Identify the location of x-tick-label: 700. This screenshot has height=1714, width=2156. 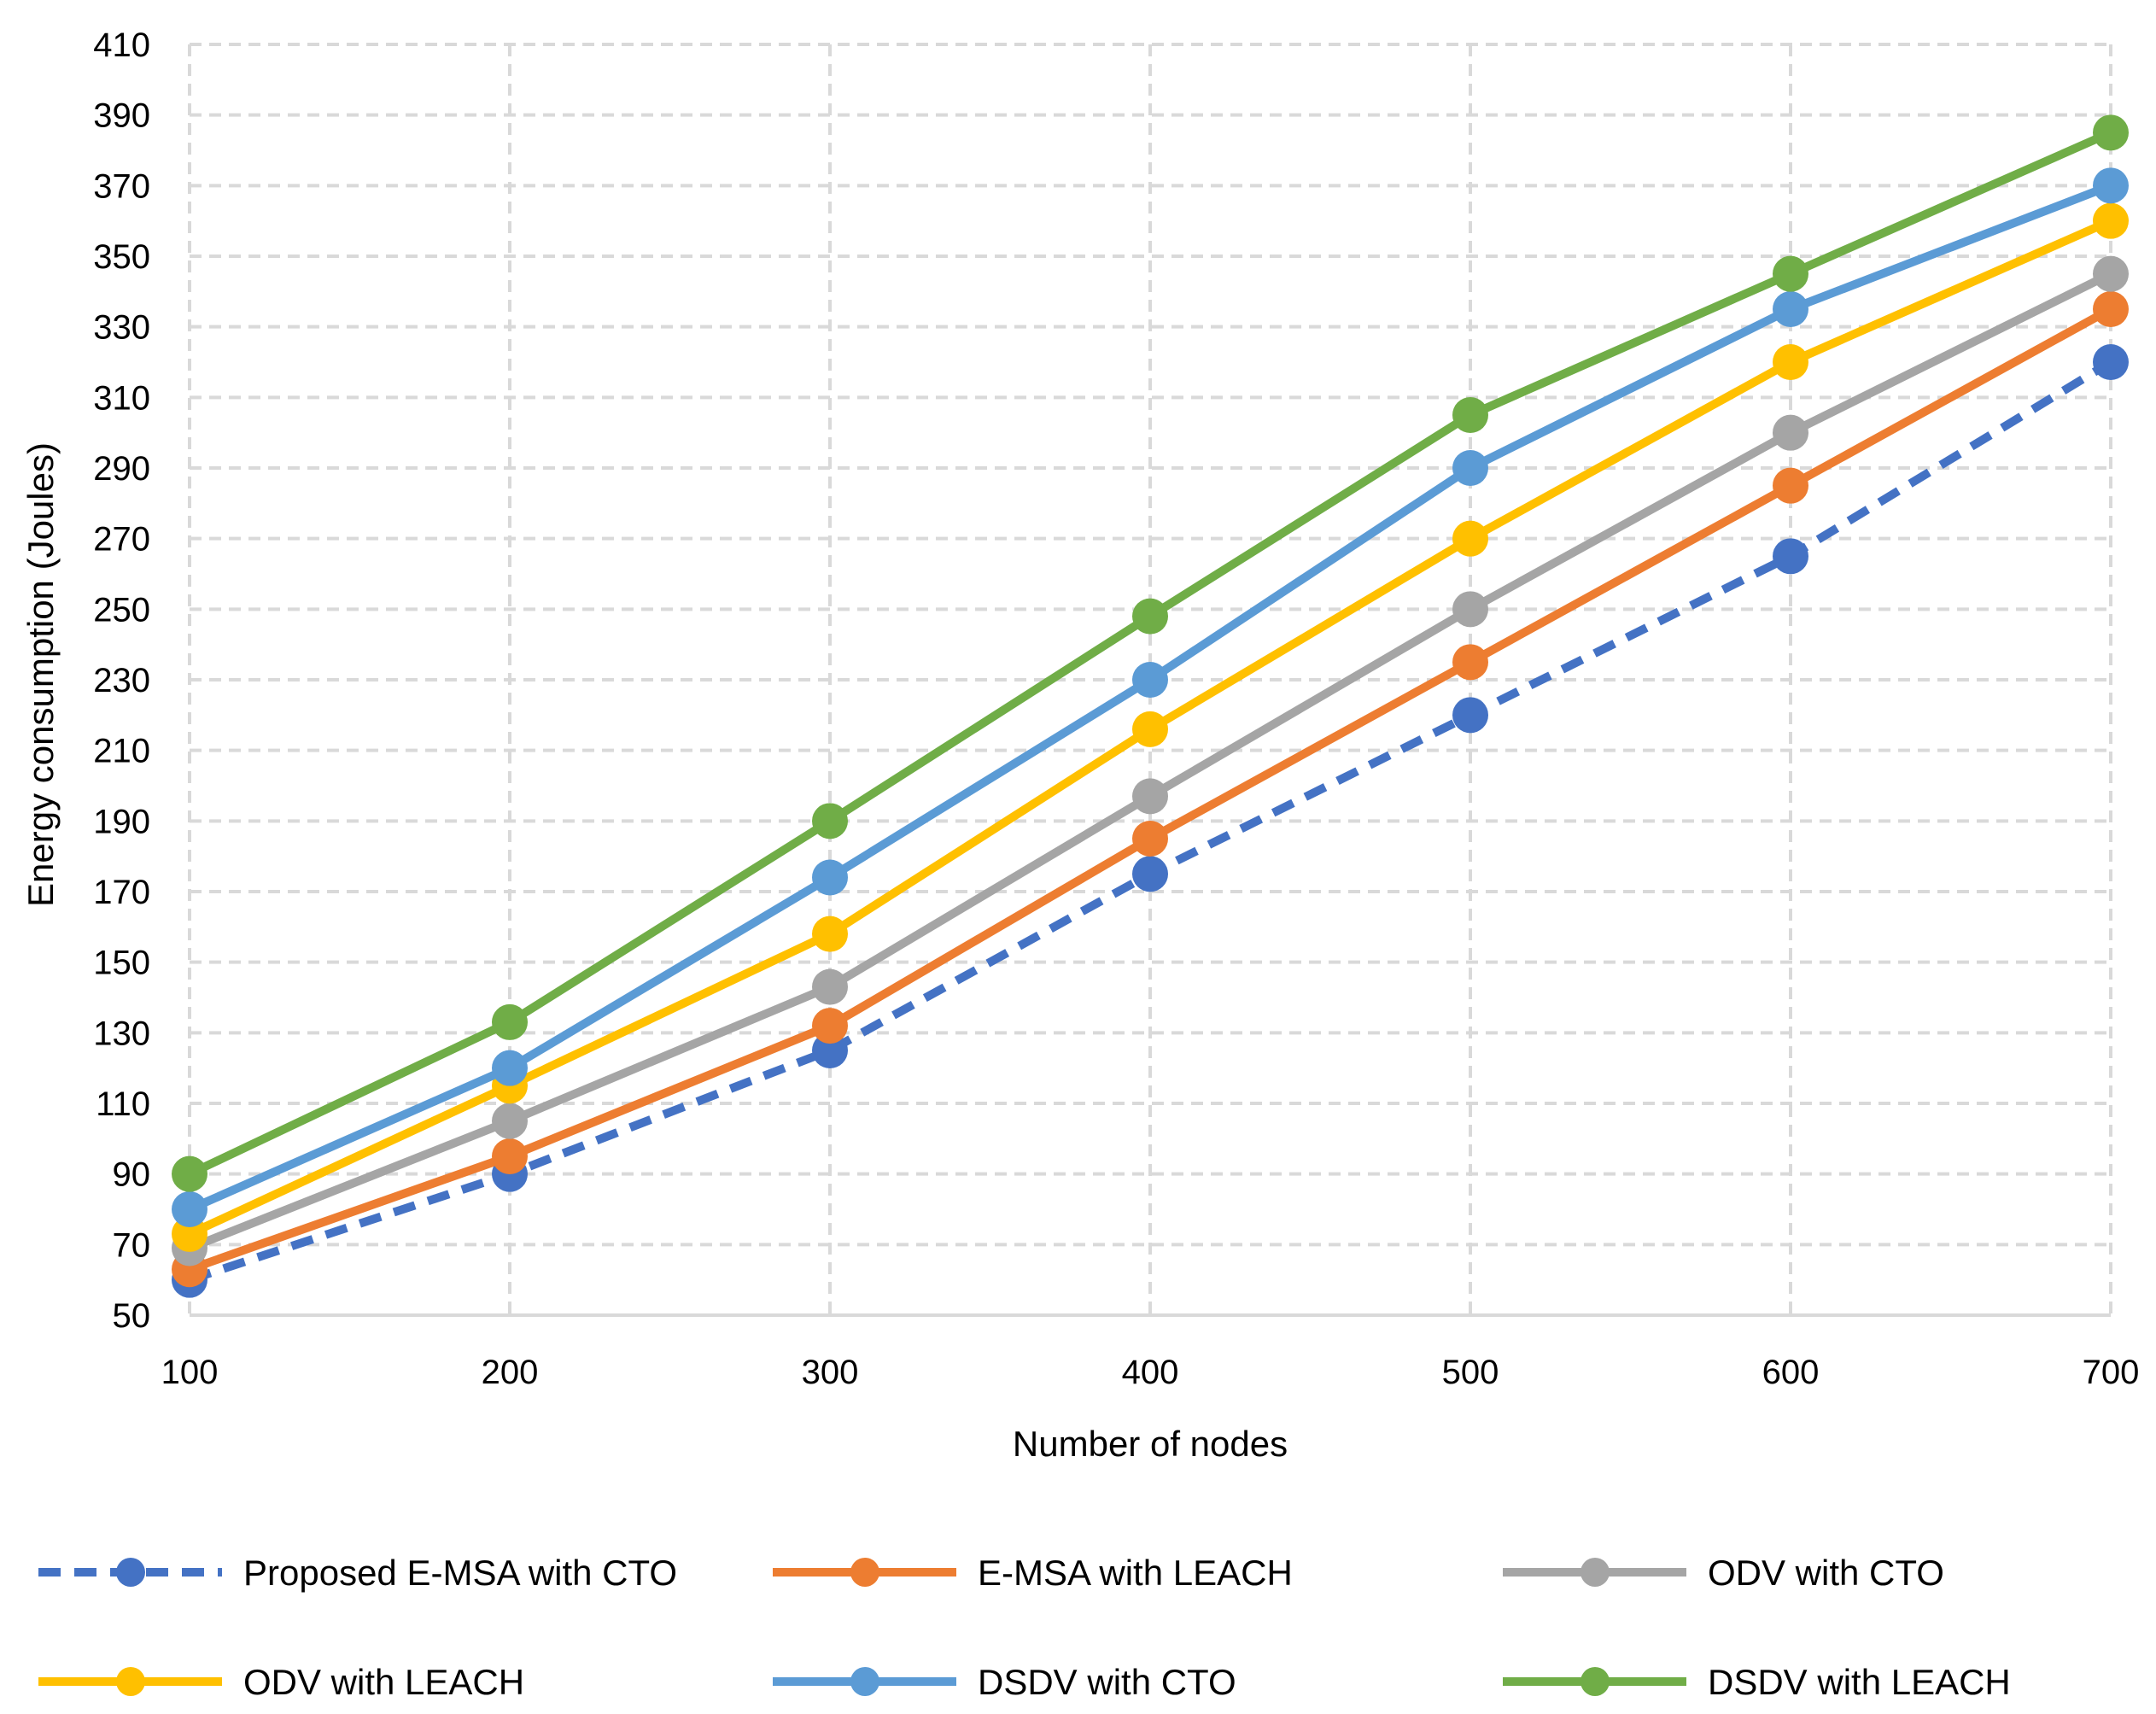
(2111, 1372).